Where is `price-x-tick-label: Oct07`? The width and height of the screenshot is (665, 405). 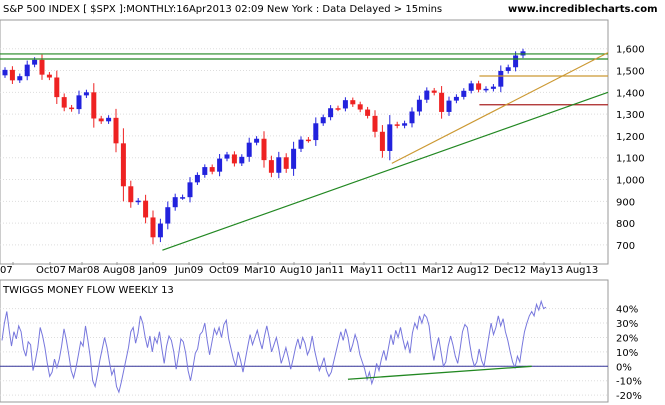 price-x-tick-label: Oct07 is located at coordinates (51, 270).